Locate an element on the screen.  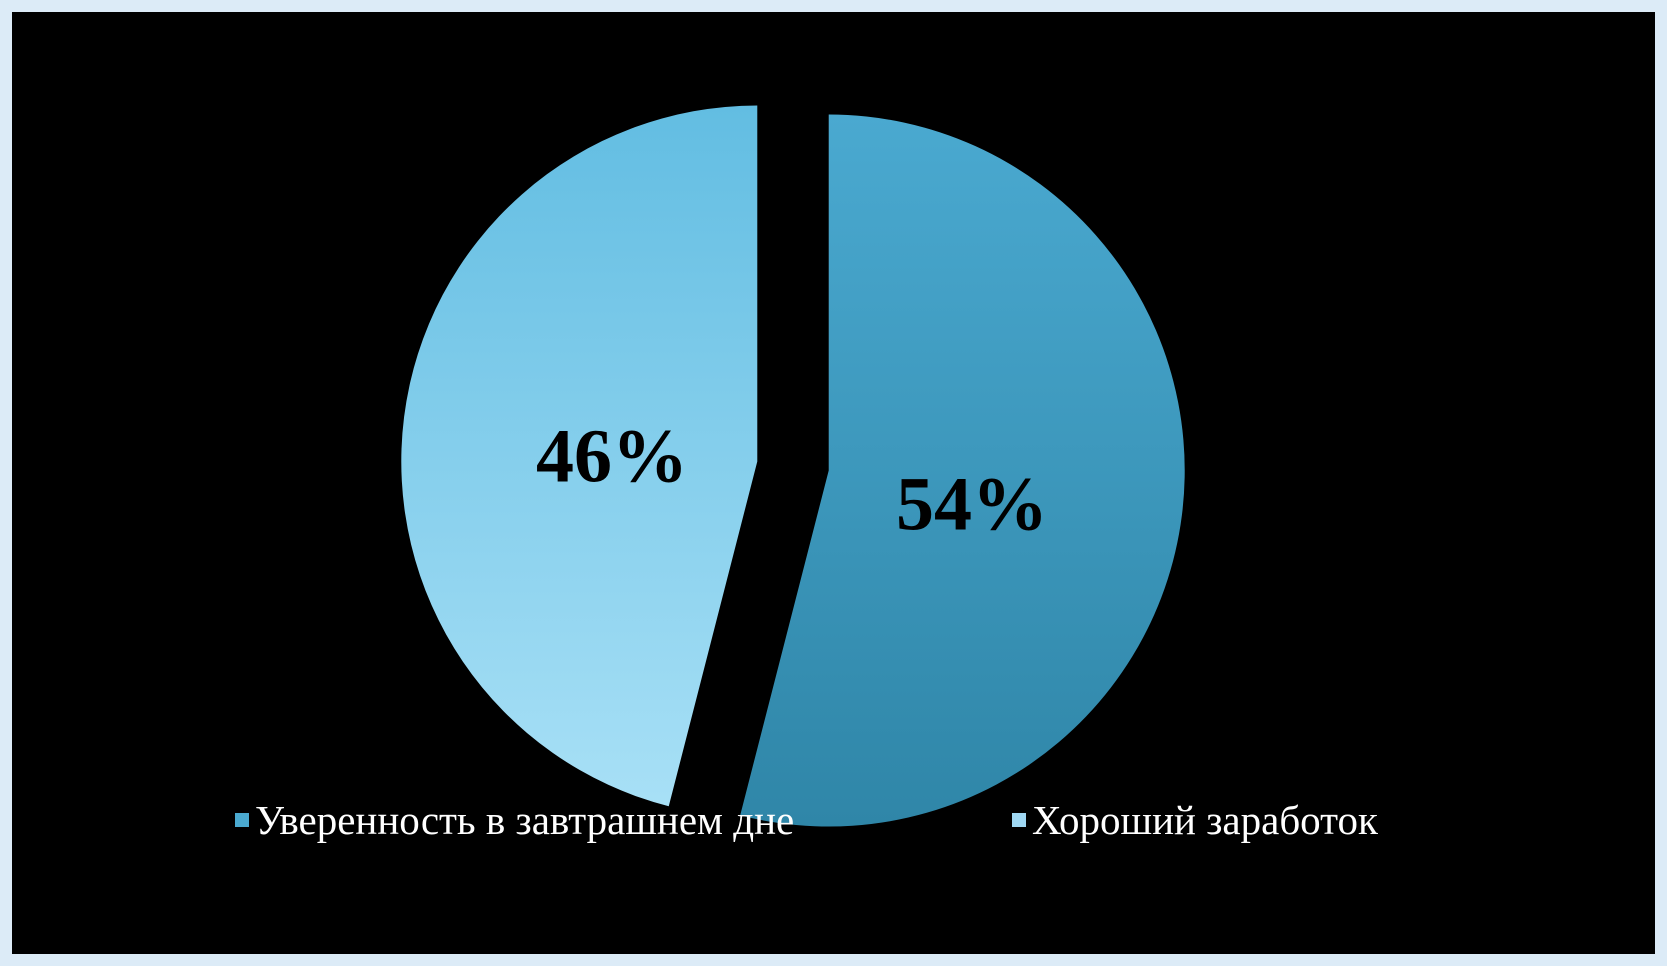
pie-data-labels: 54% 46% is located at coordinates (792, 480).